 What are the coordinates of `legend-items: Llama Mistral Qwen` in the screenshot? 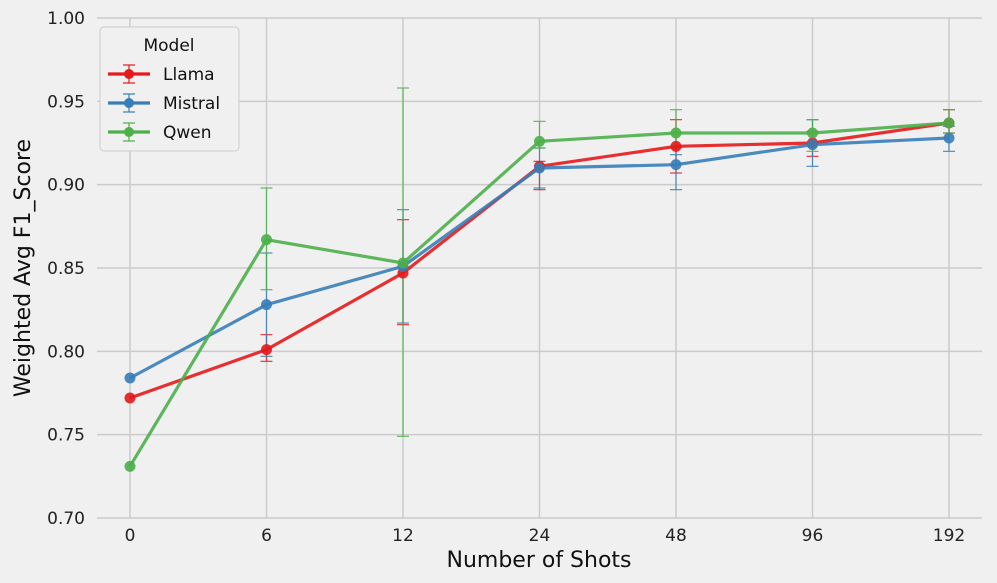 It's located at (164, 103).